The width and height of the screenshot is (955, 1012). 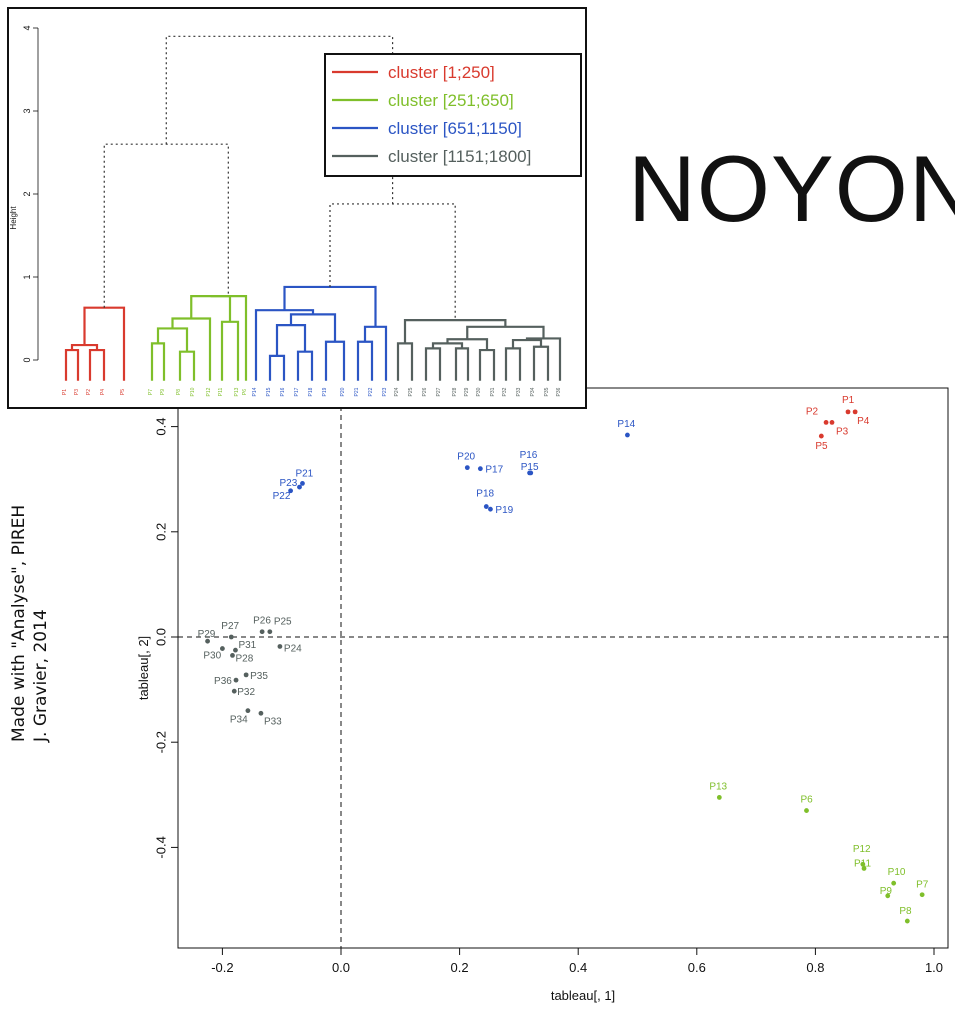 What do you see at coordinates (261, 713) in the screenshot?
I see `point-p33` at bounding box center [261, 713].